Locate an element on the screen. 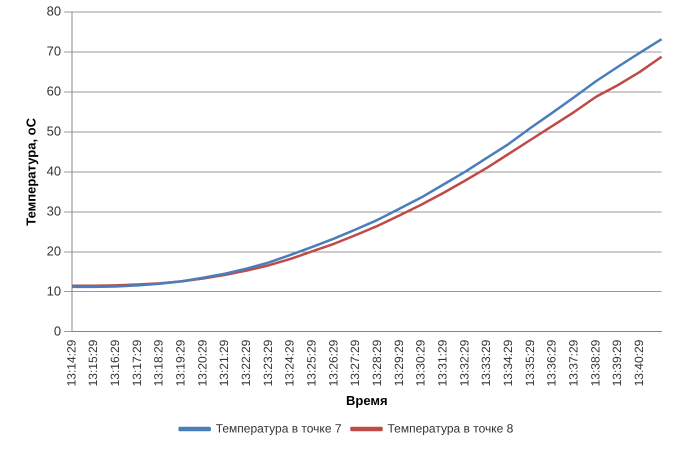  x-tick-label: 13:26:29 is located at coordinates (333, 362).